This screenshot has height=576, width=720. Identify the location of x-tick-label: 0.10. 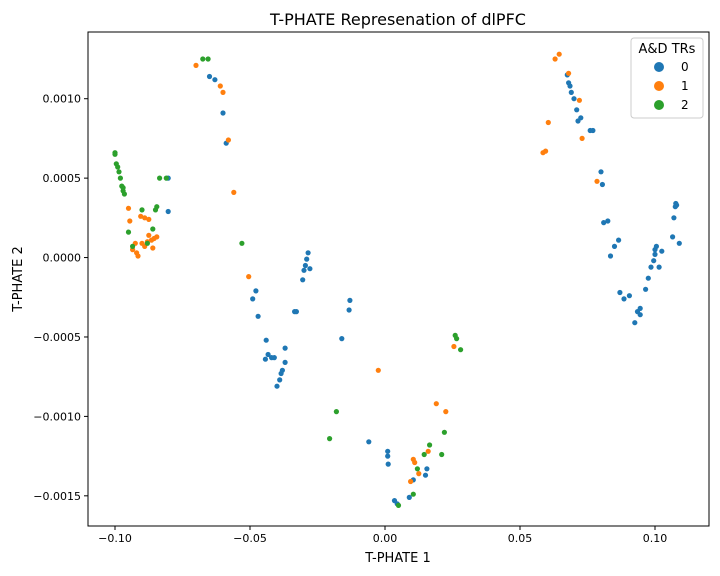
(655, 538).